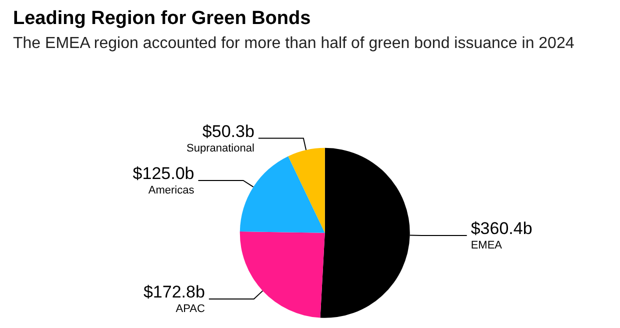 The image size is (620, 328). I want to click on chart-subtitle: The EMEA region accounted for more than half of green bond issuance in 2024, so click(293, 43).